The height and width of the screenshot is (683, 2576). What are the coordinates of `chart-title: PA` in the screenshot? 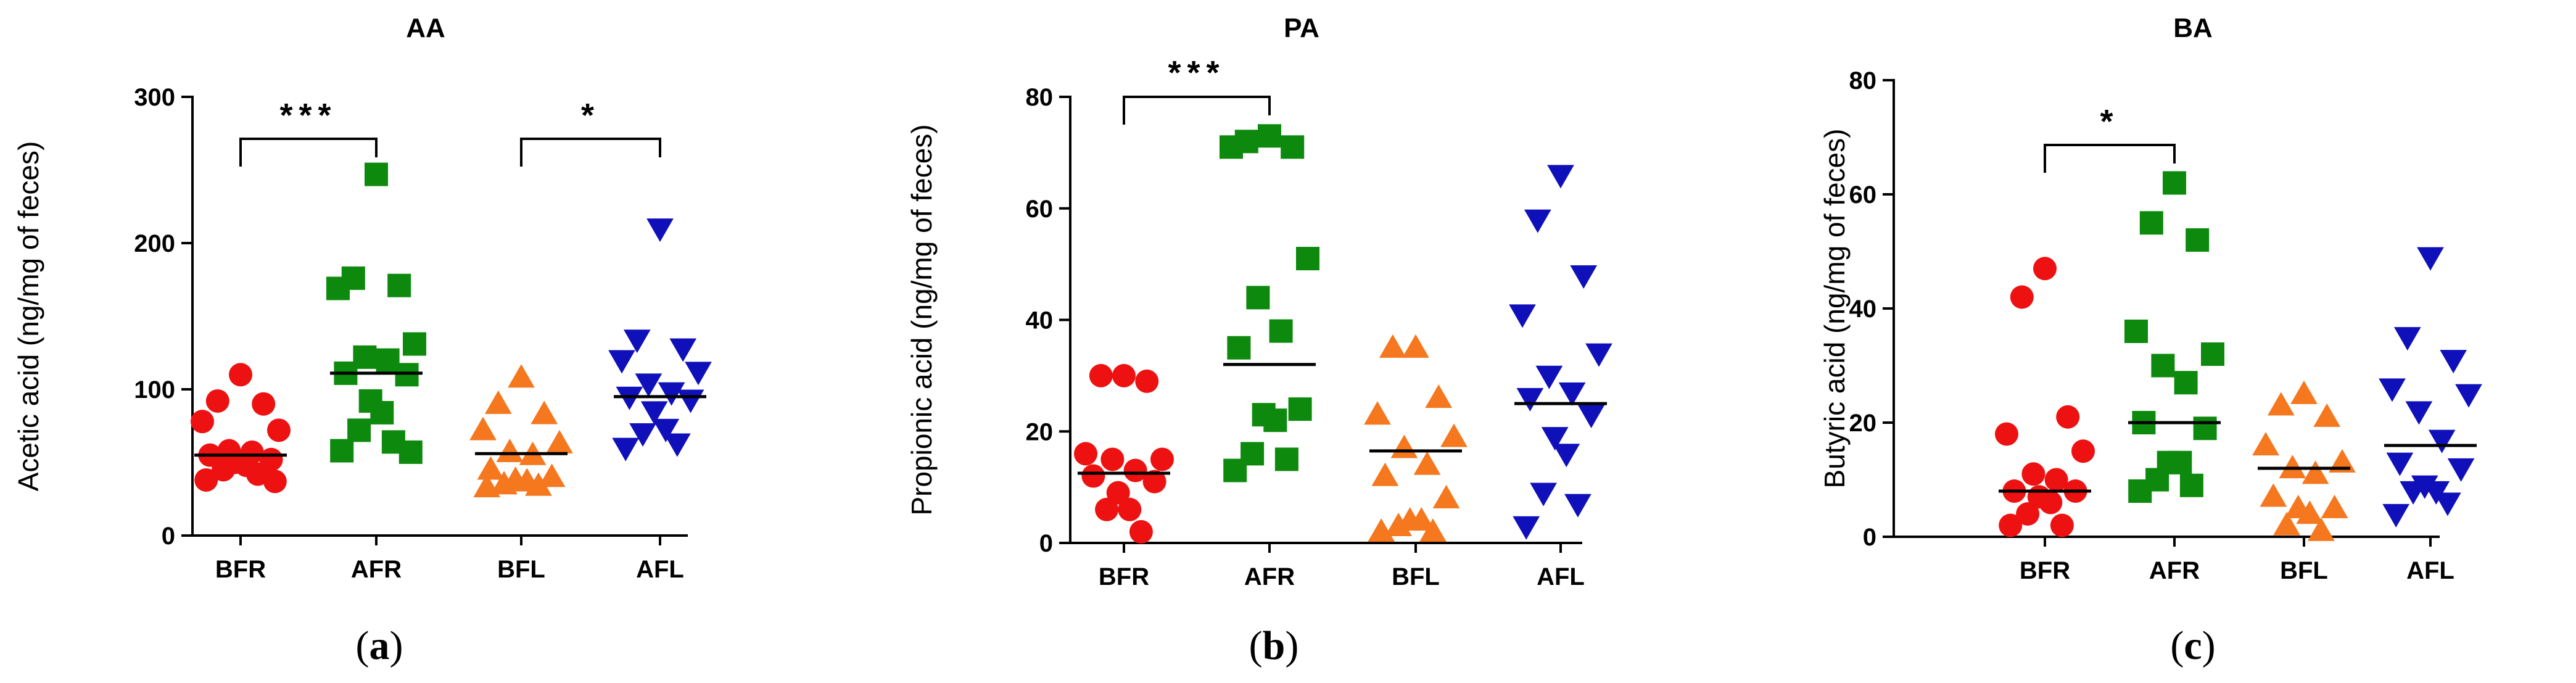 It's located at (1301, 28).